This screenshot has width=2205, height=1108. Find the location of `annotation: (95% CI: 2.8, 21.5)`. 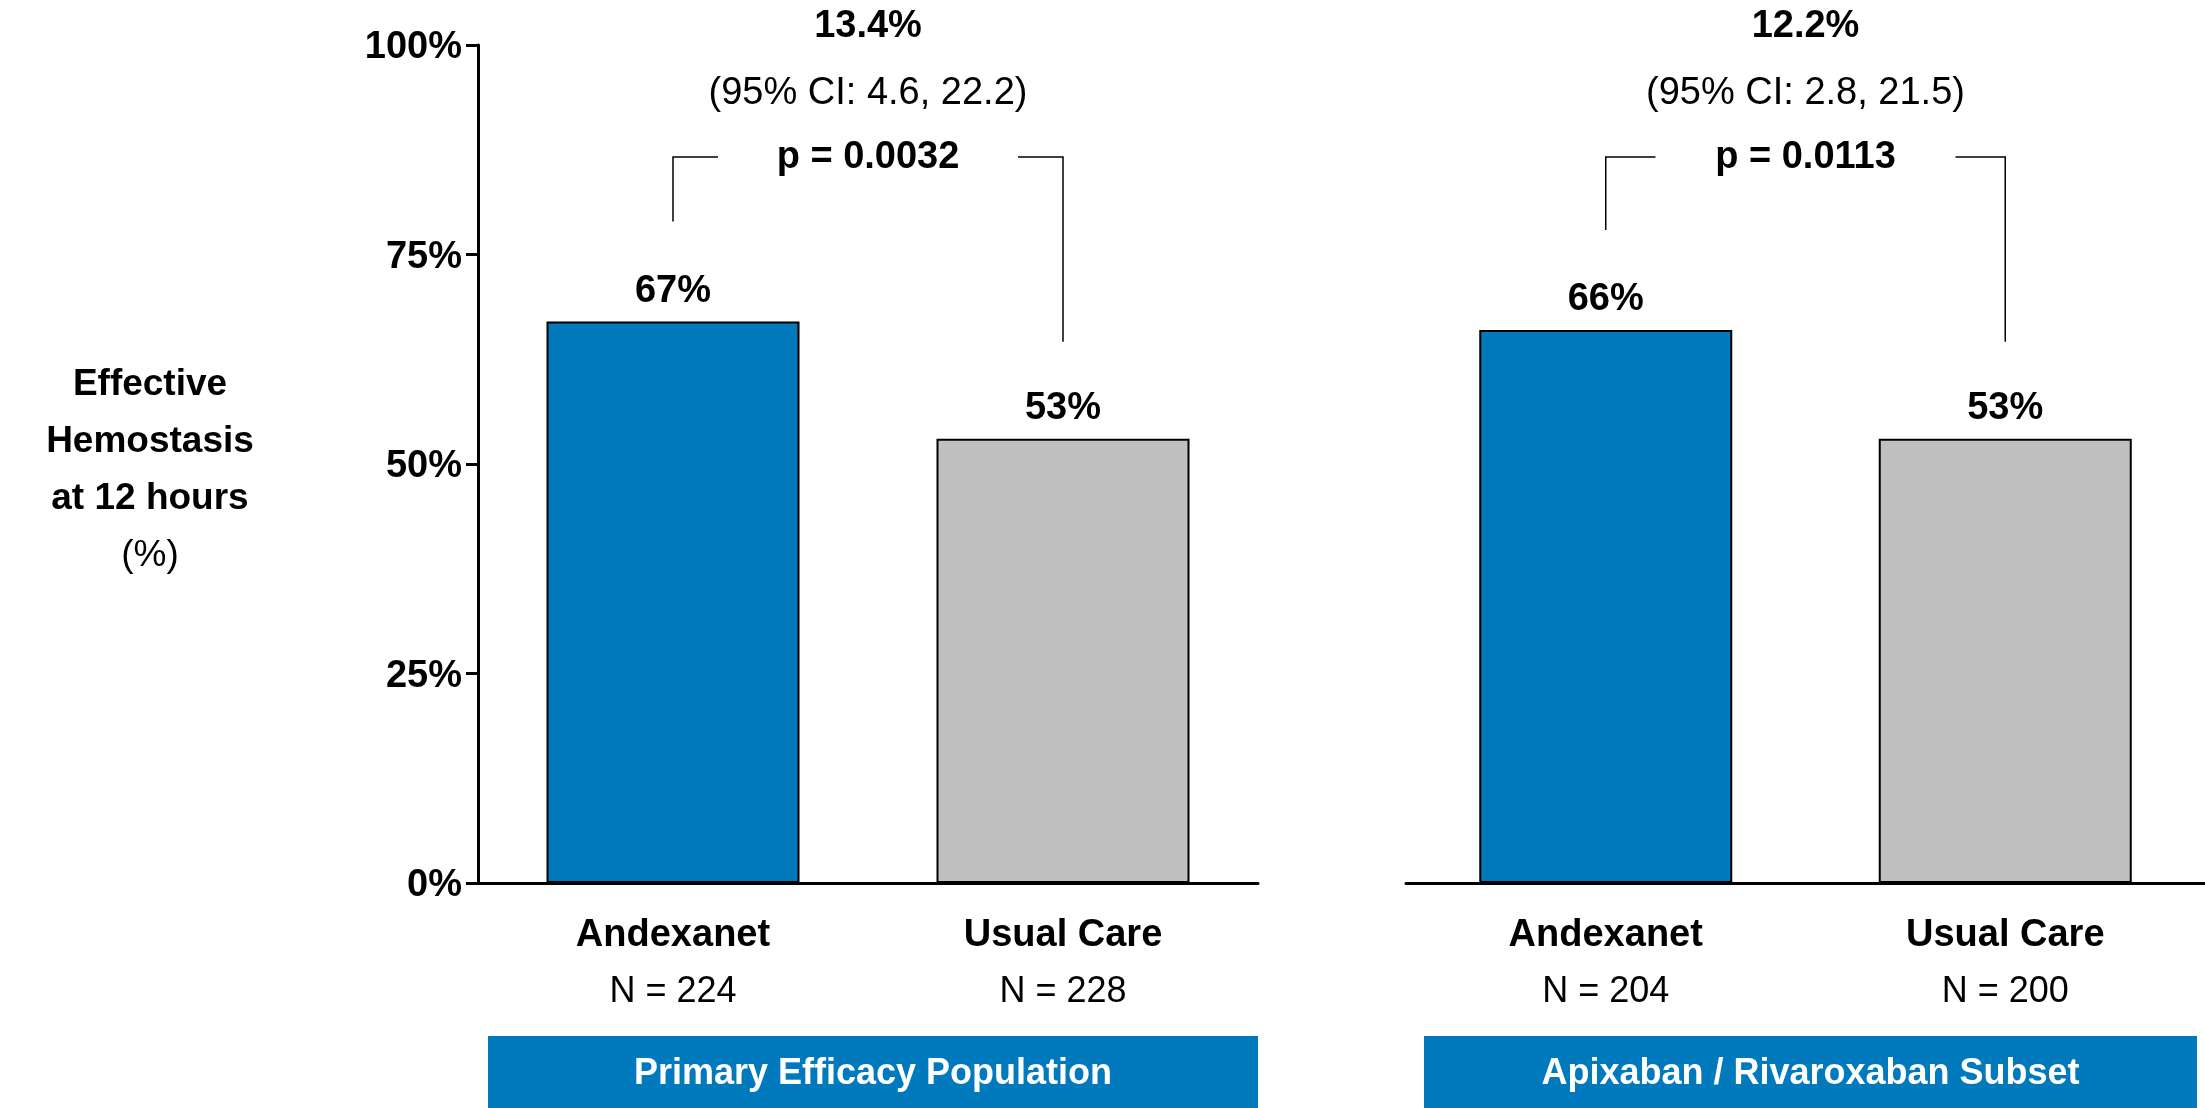

annotation: (95% CI: 2.8, 21.5) is located at coordinates (1805, 91).